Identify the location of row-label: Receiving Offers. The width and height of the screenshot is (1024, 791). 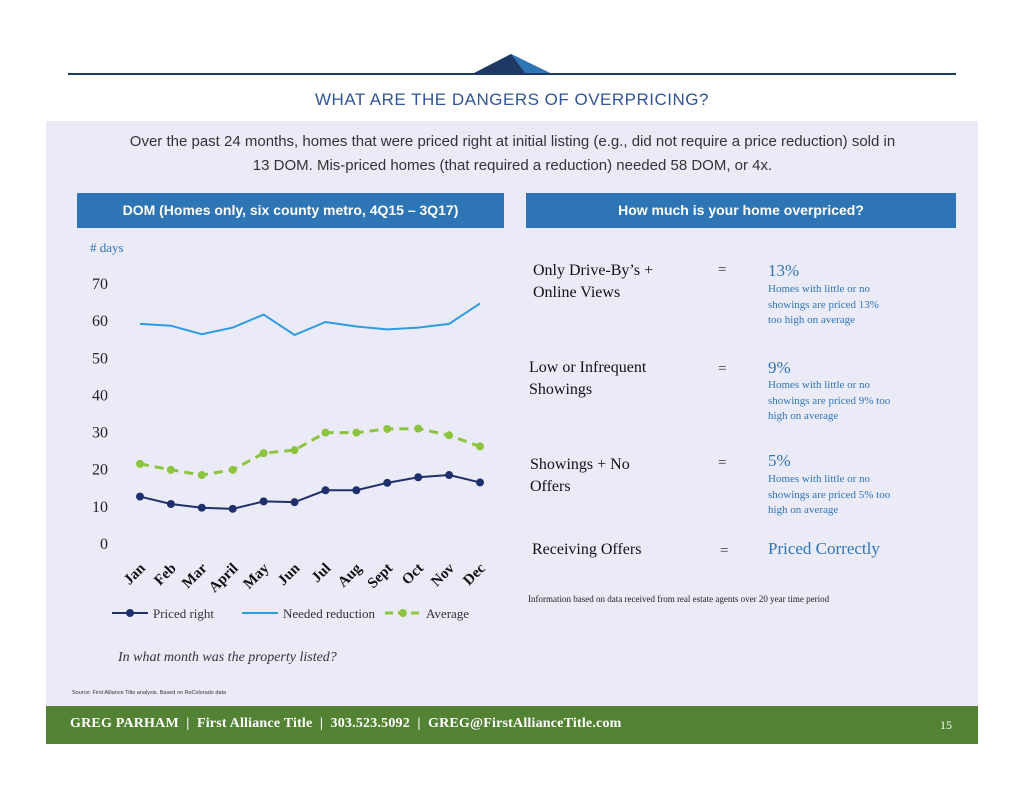
(587, 549).